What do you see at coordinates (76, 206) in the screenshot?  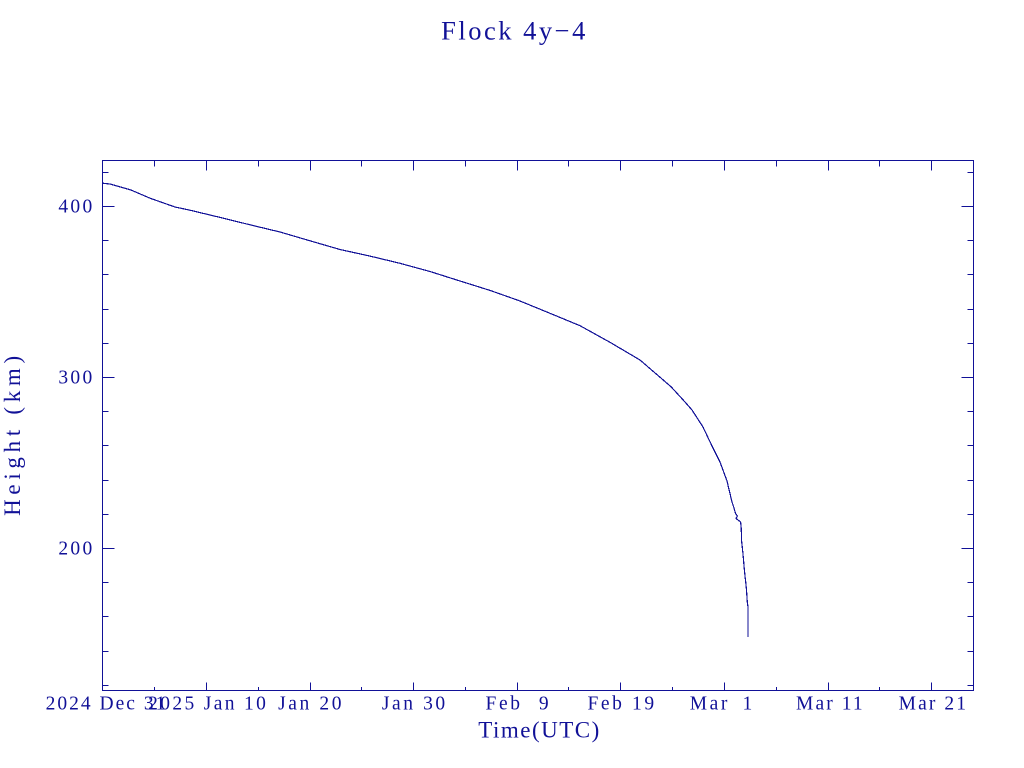 I see `svg-text: 400` at bounding box center [76, 206].